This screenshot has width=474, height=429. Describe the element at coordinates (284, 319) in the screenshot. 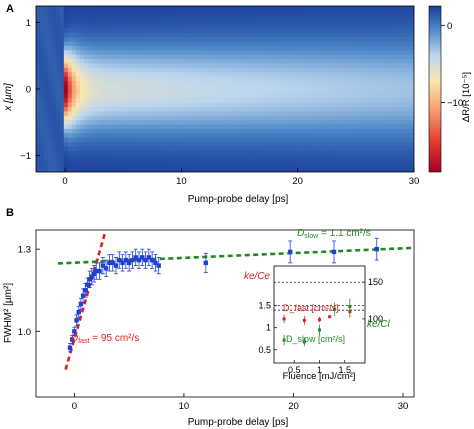

I see `inset-dfast-point` at that location.